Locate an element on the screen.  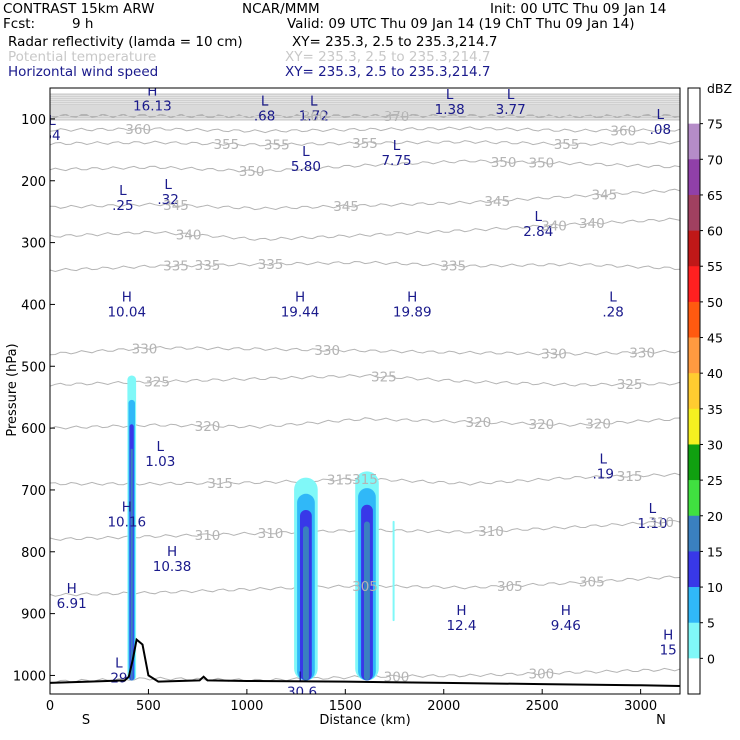
y-tick-label: 700 is located at coordinates (33, 491).